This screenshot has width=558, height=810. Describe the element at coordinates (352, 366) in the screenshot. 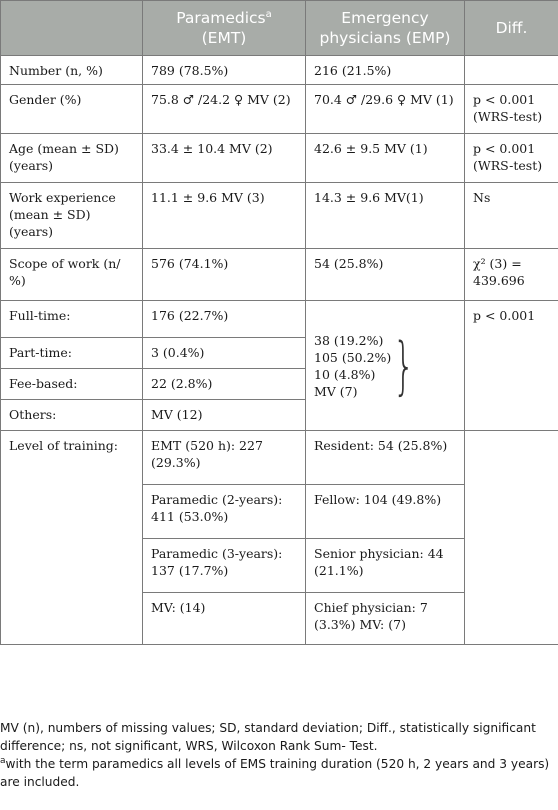

I see `emp-scope-lines: 38 (19.2%) 105 (50.2%) 10 (4.8%) MV (7)` at that location.